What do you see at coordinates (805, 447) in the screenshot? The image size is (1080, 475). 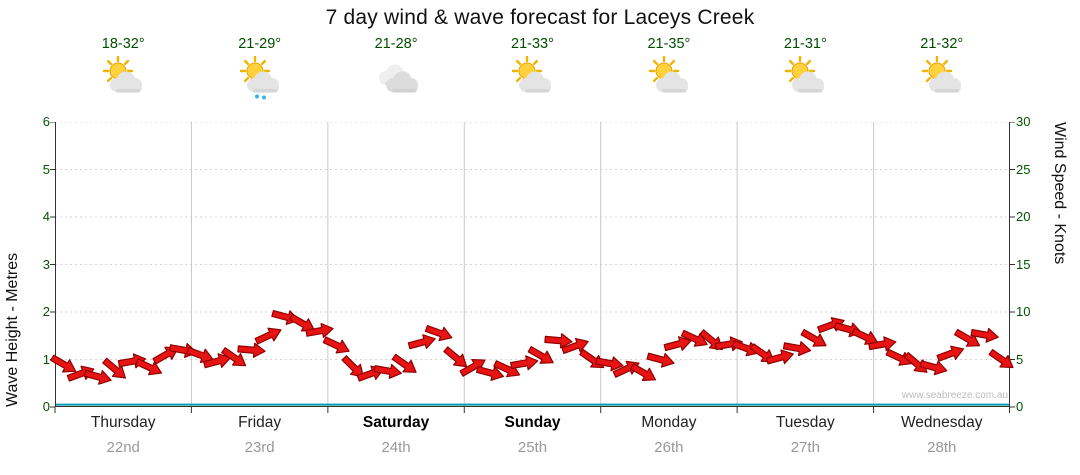 I see `day-date: 27th` at bounding box center [805, 447].